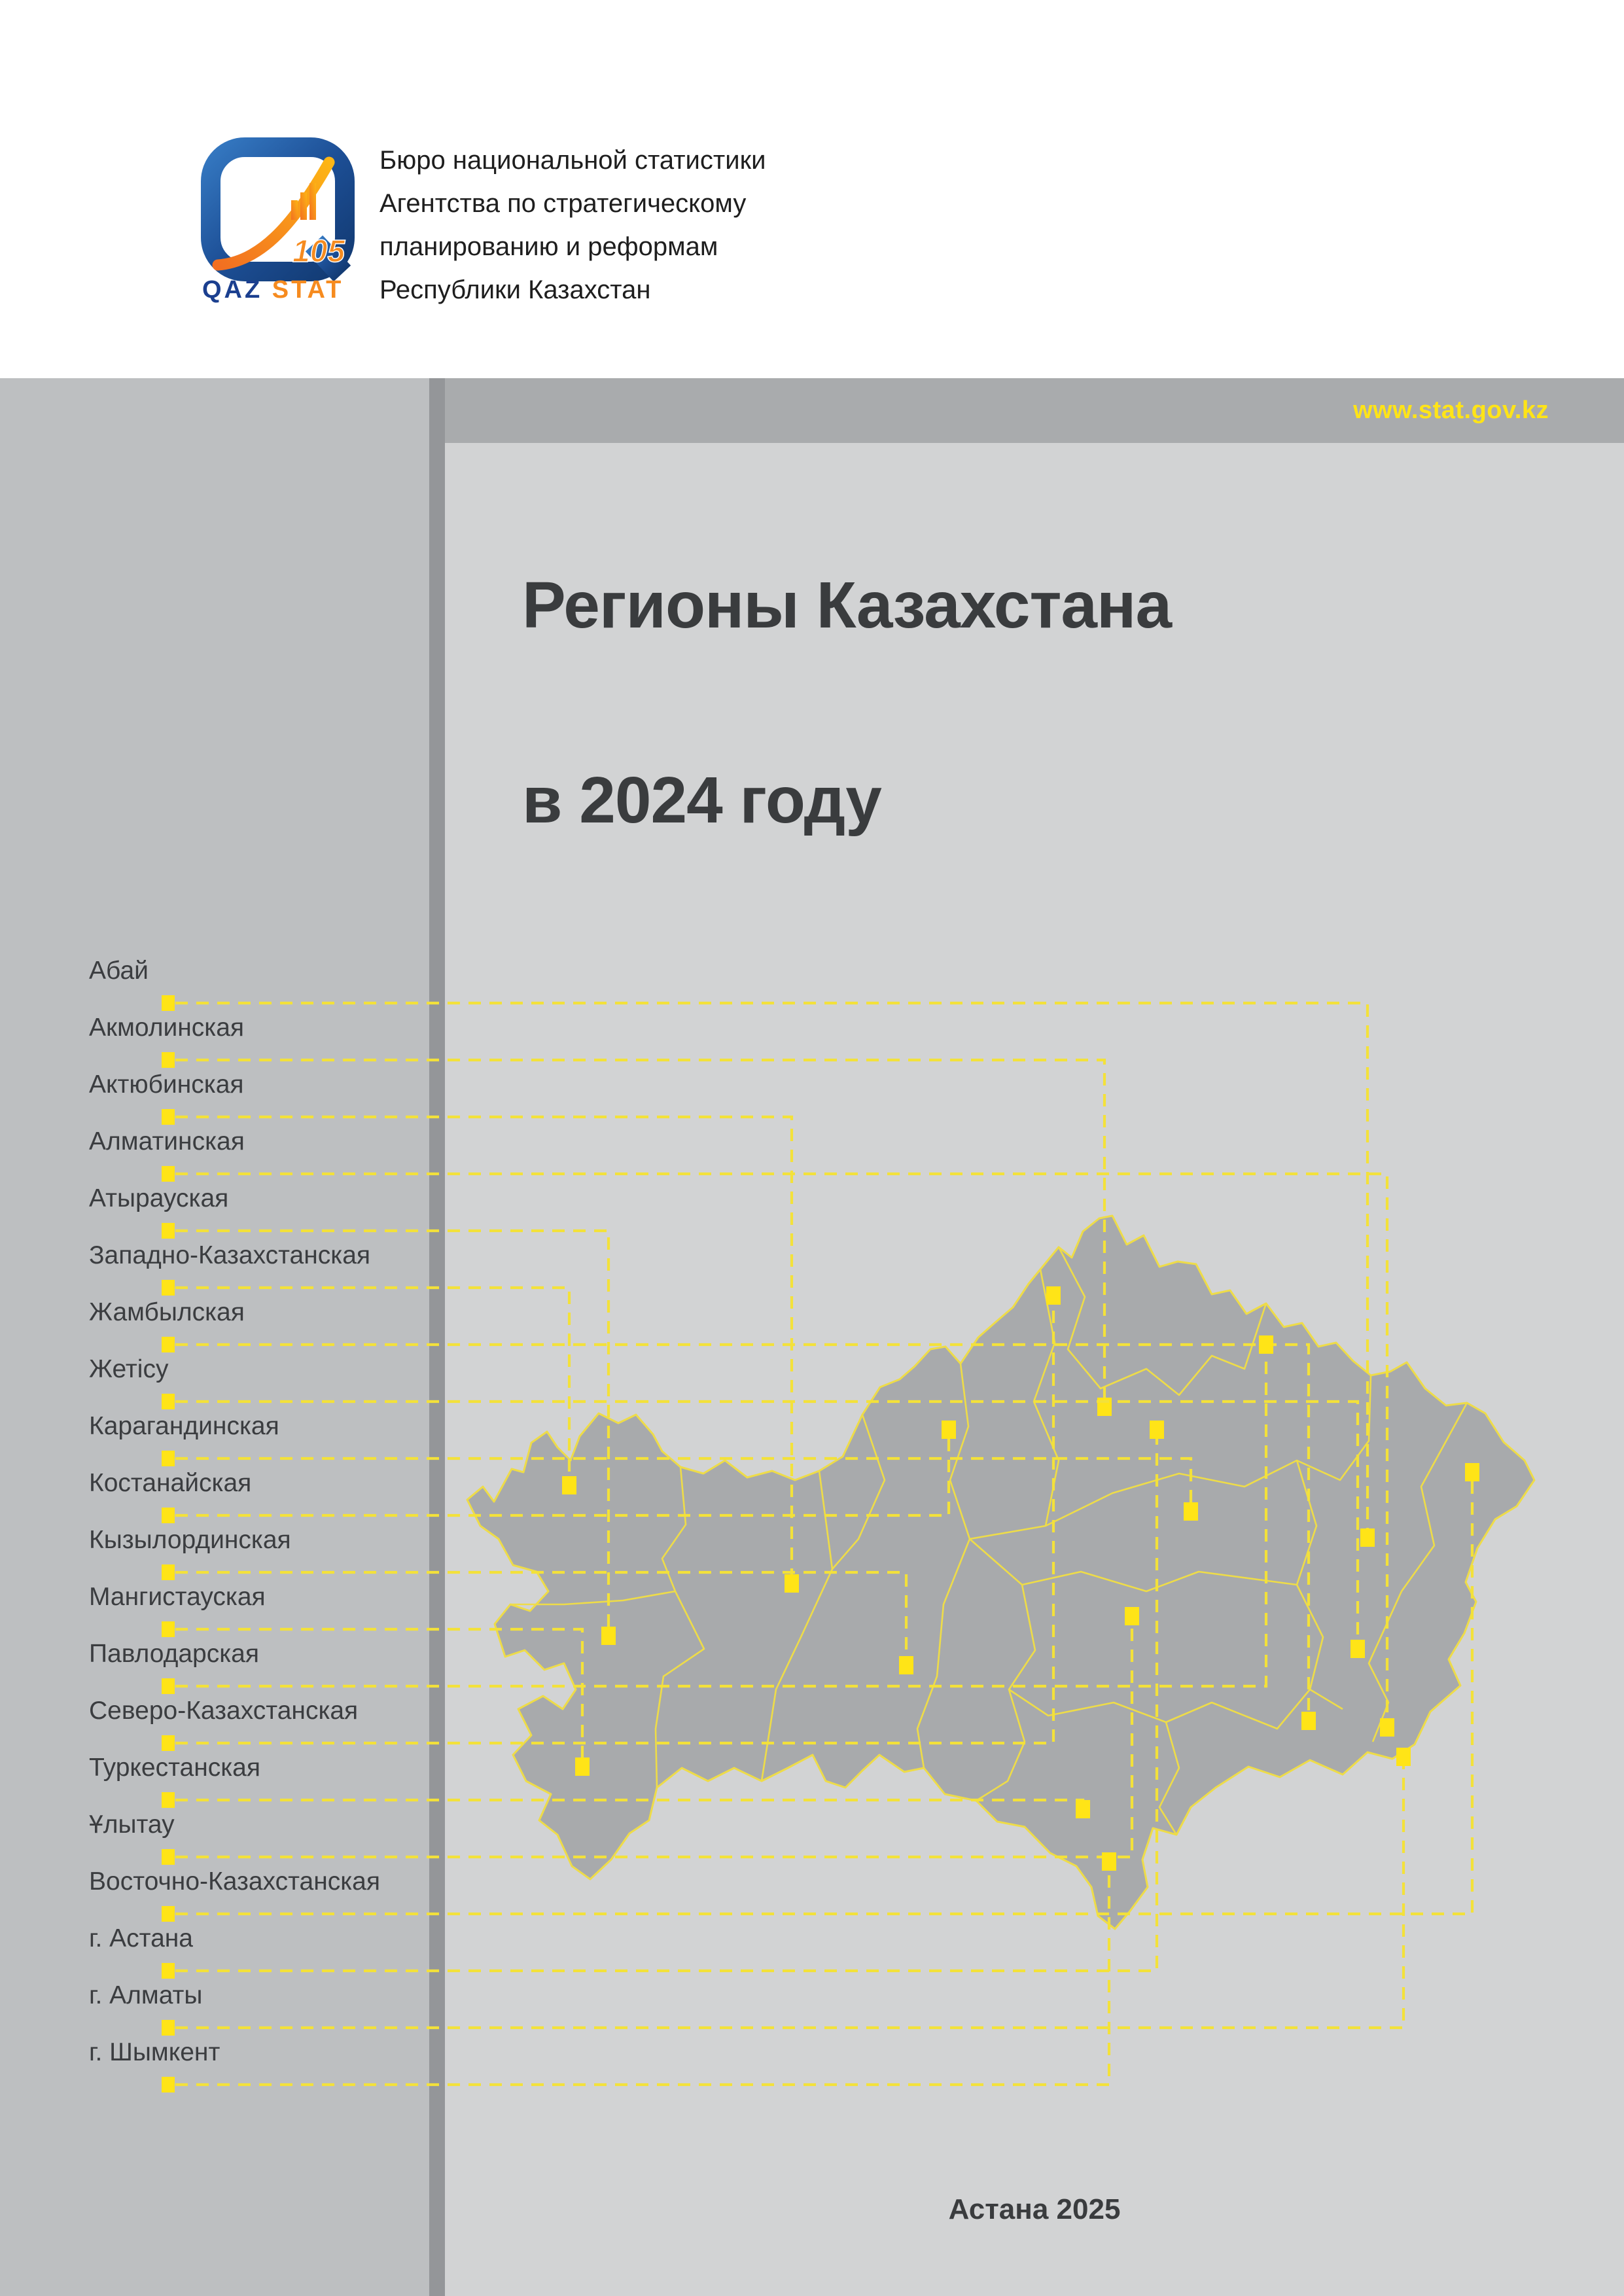  What do you see at coordinates (230, 1255) in the screenshot?
I see `region-label: Западно-Казахстанская` at bounding box center [230, 1255].